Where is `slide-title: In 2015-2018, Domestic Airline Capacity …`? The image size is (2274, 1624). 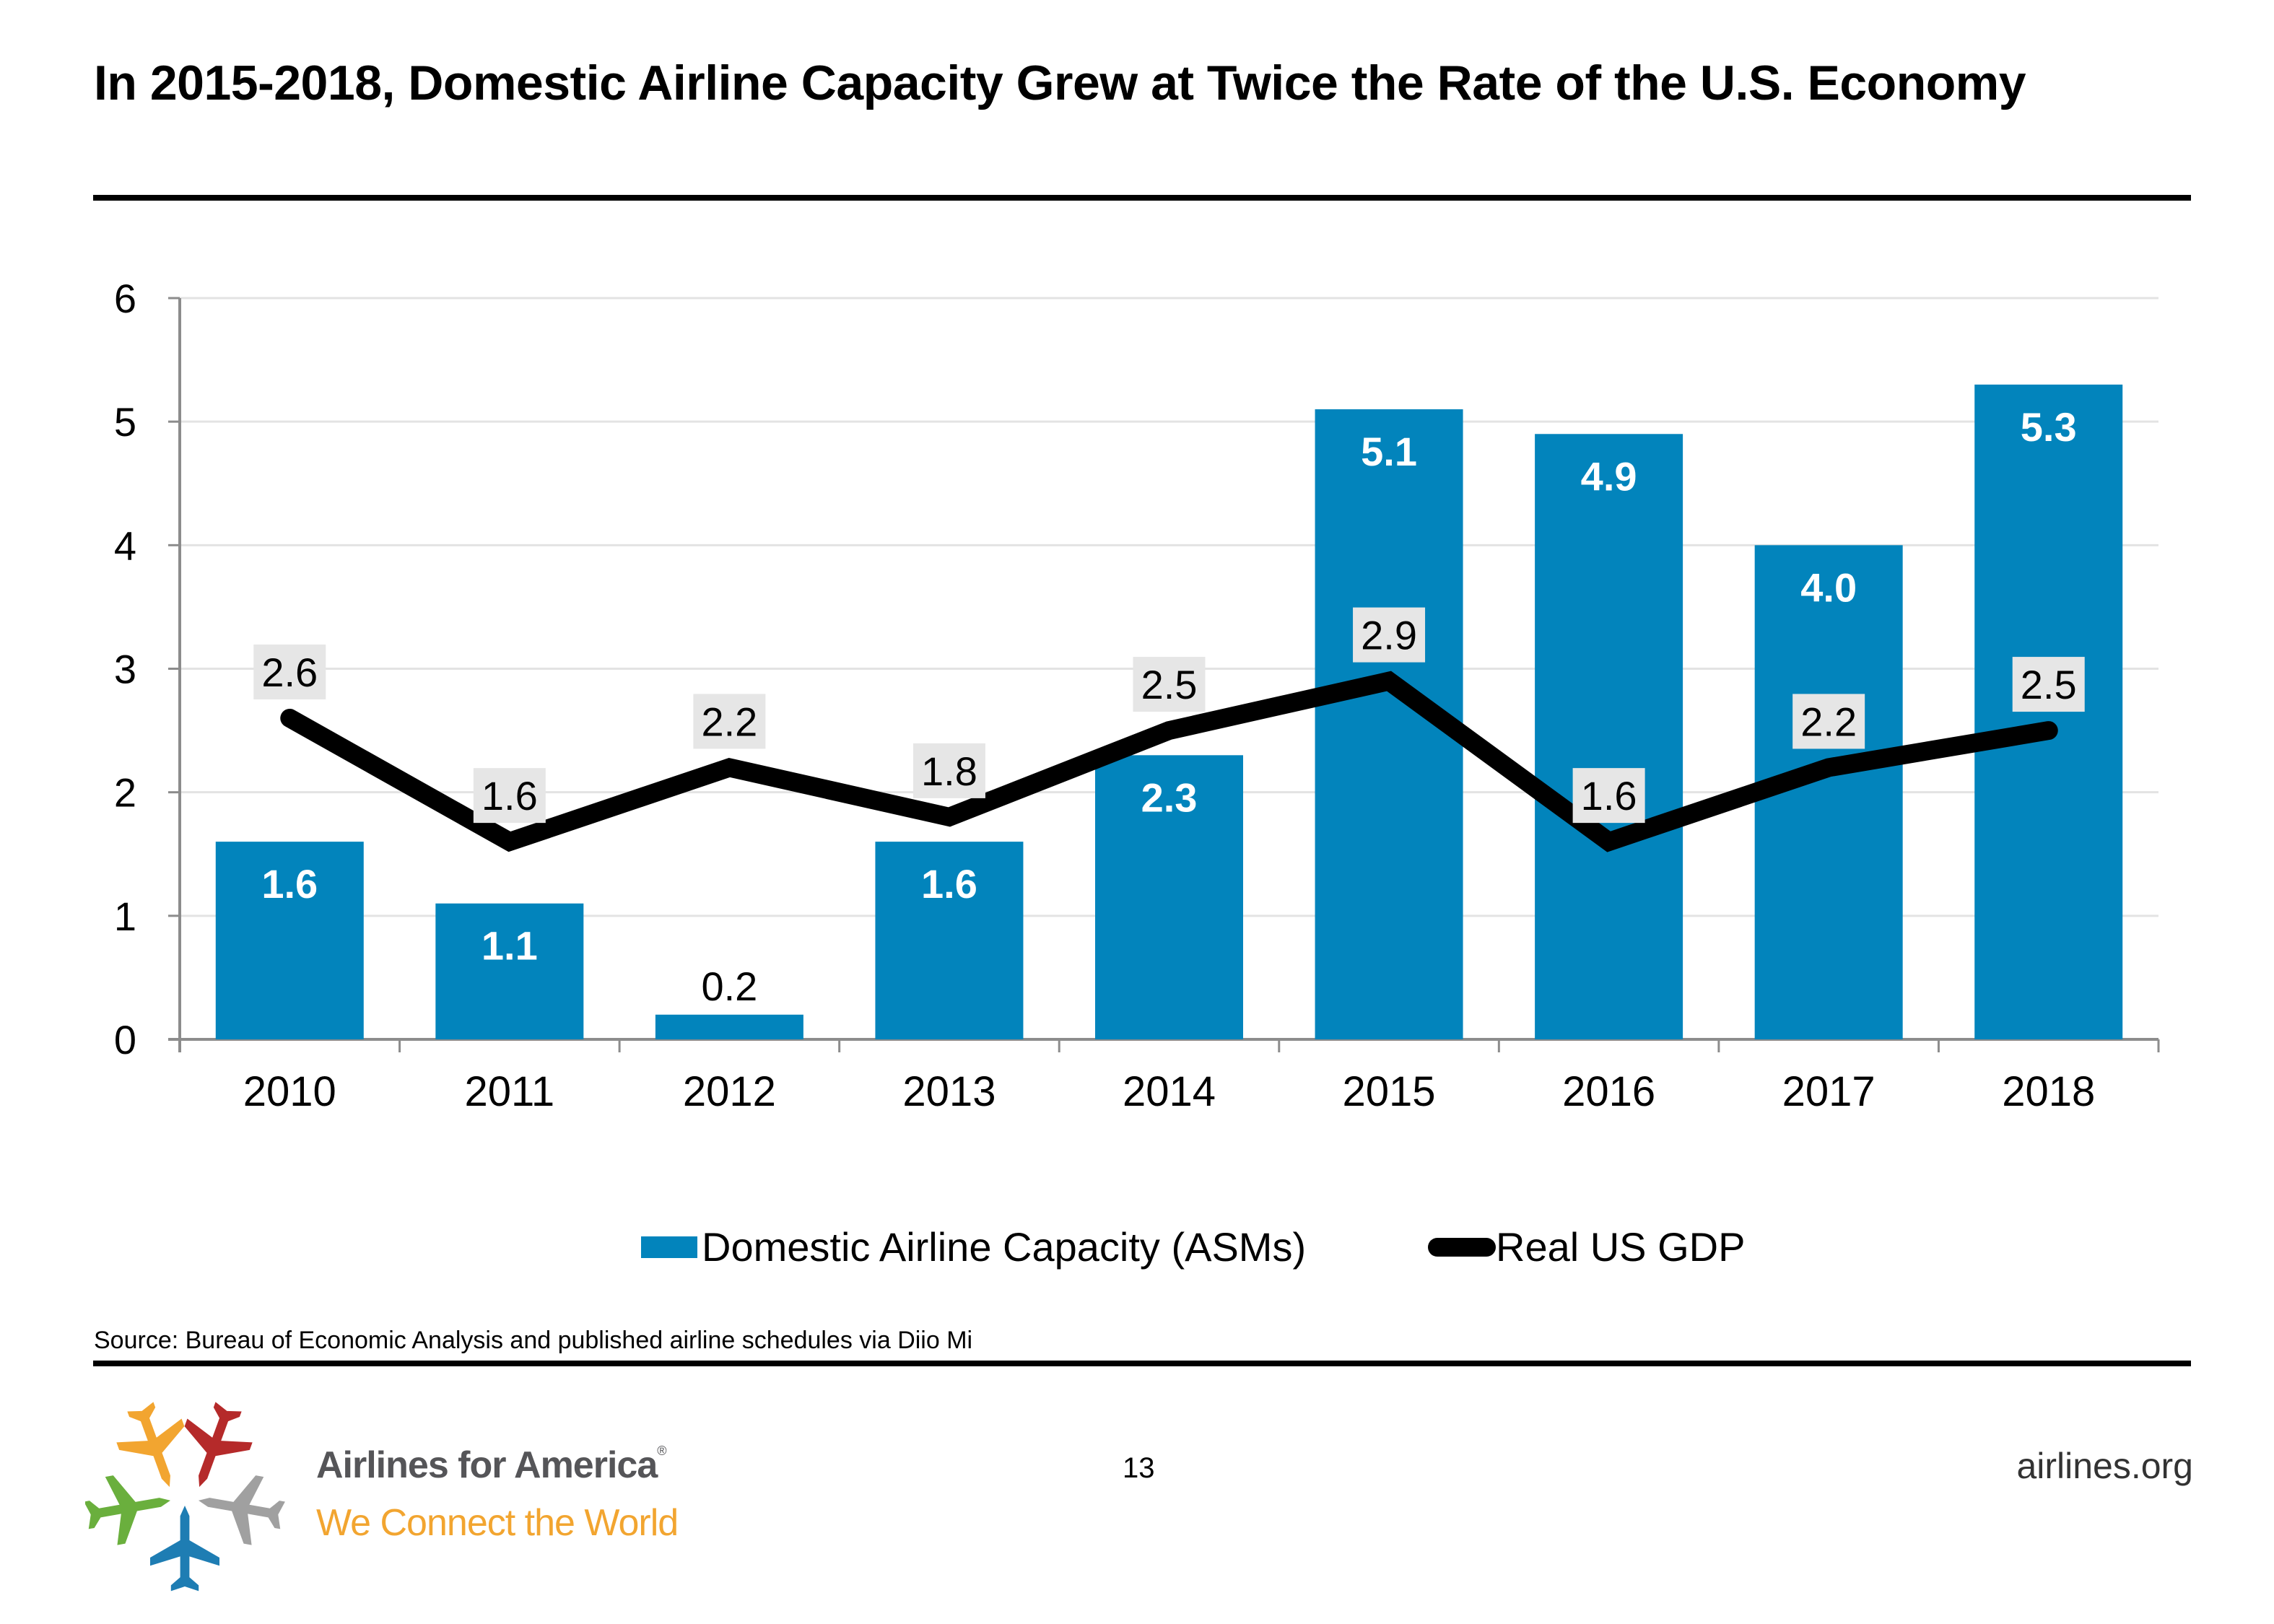
slide-title: In 2015-2018, Domestic Airline Capacity … is located at coordinates (1060, 83).